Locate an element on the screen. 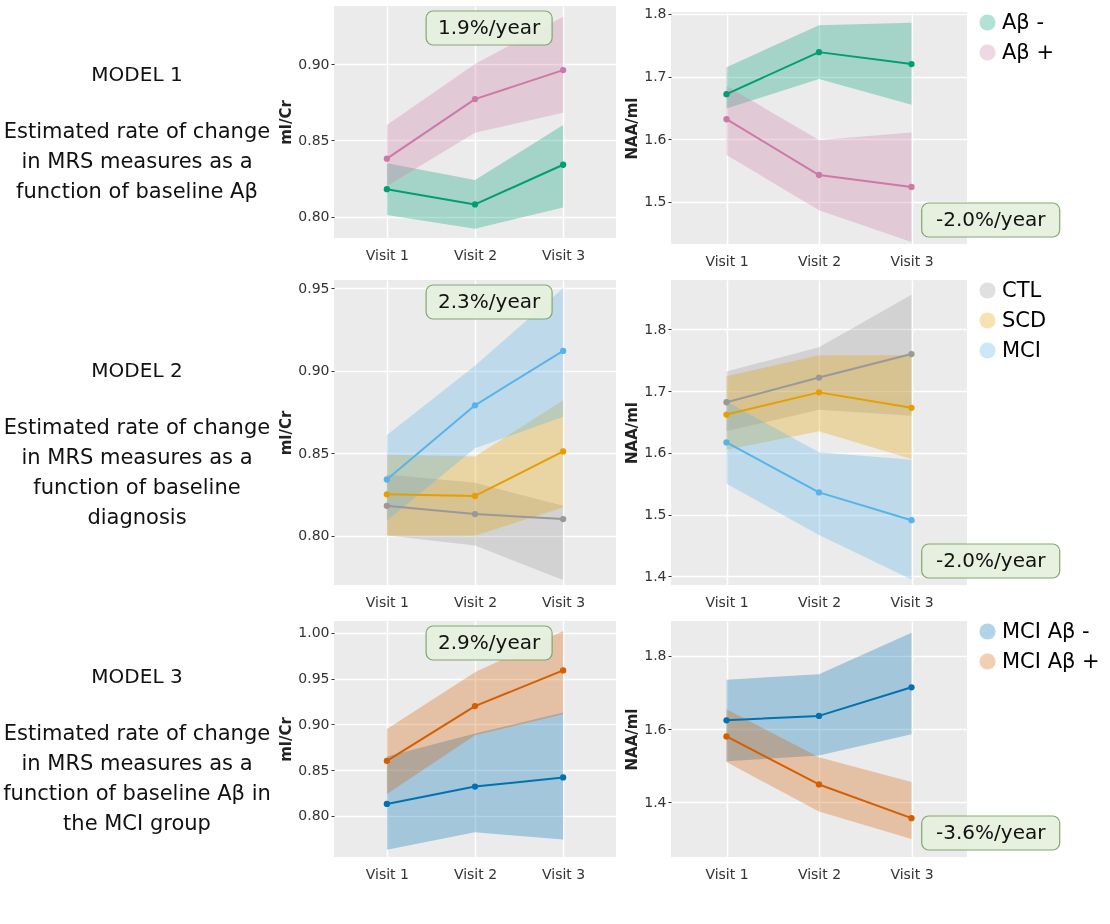 Image resolution: width=1110 pixels, height=924 pixels. annotation: -3.6%/year is located at coordinates (991, 832).